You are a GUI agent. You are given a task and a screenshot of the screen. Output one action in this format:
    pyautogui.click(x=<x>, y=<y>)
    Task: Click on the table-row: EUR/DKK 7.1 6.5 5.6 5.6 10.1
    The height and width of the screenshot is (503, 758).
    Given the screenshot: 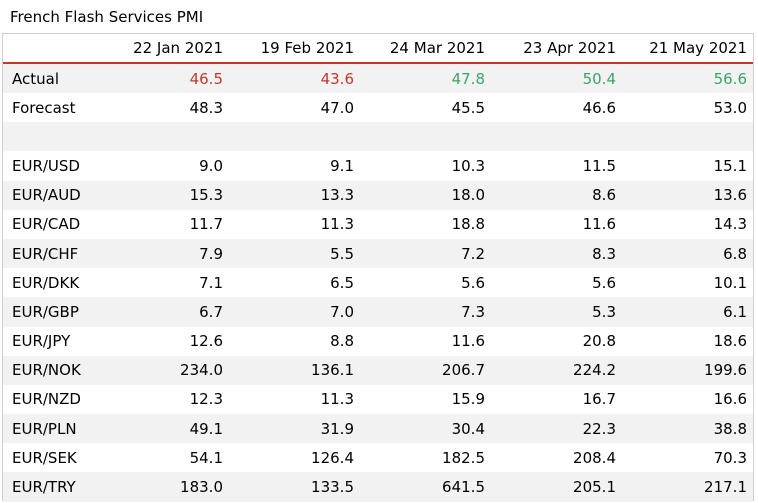 What is the action you would take?
    pyautogui.click(x=378, y=282)
    